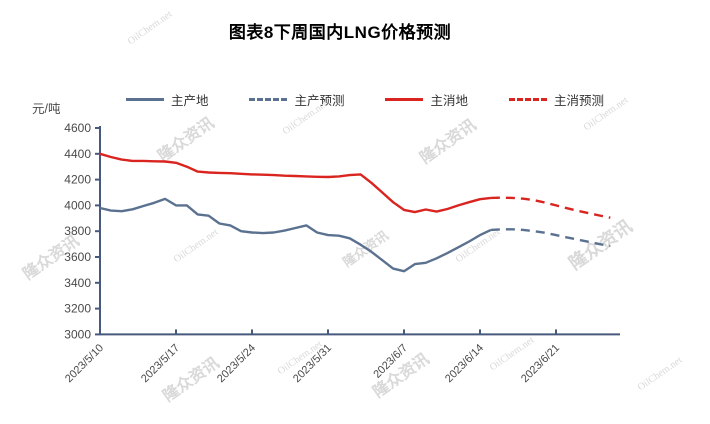 This screenshot has height=424, width=710. I want to click on y-axis-tick-label: 3600, so click(77, 257).